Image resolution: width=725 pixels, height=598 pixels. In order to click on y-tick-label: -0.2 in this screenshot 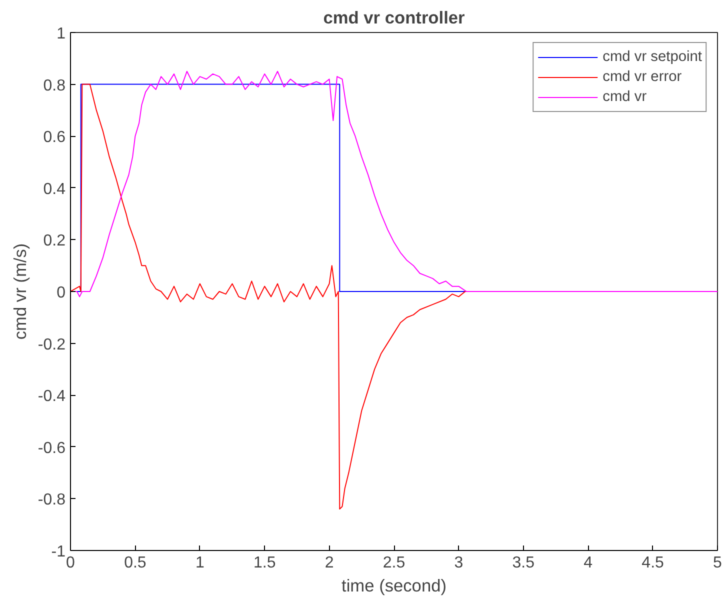, I will do `click(52, 345)`.